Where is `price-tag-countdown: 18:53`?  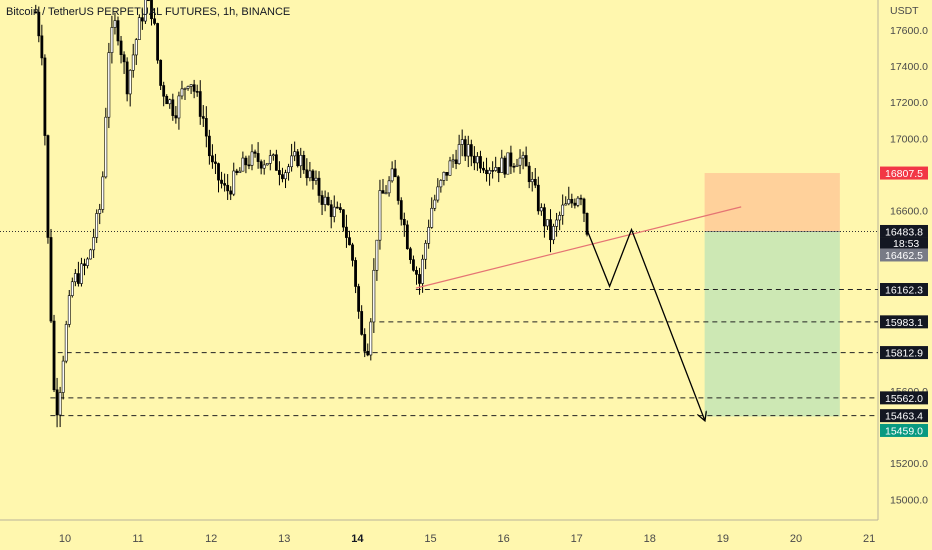
price-tag-countdown: 18:53 is located at coordinates (906, 244).